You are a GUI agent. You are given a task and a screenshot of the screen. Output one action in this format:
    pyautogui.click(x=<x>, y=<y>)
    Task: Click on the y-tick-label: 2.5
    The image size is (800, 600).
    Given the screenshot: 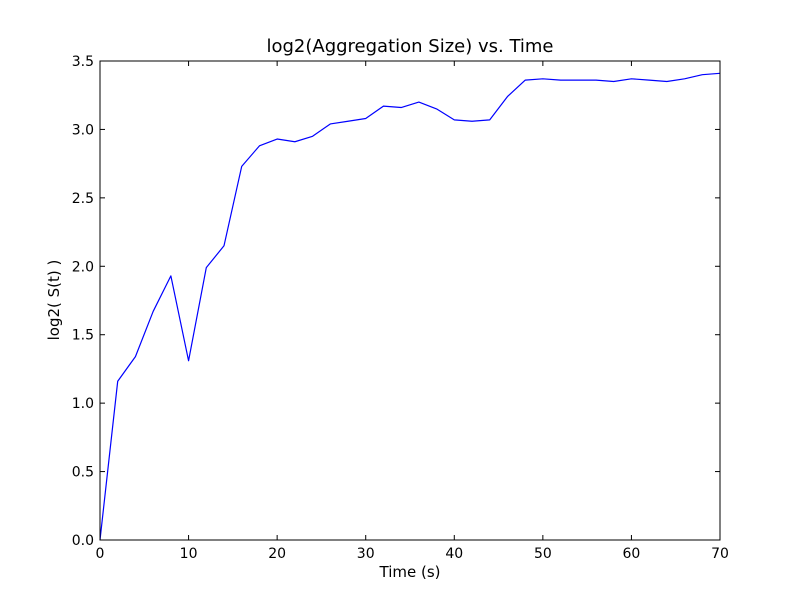 What is the action you would take?
    pyautogui.click(x=83, y=199)
    